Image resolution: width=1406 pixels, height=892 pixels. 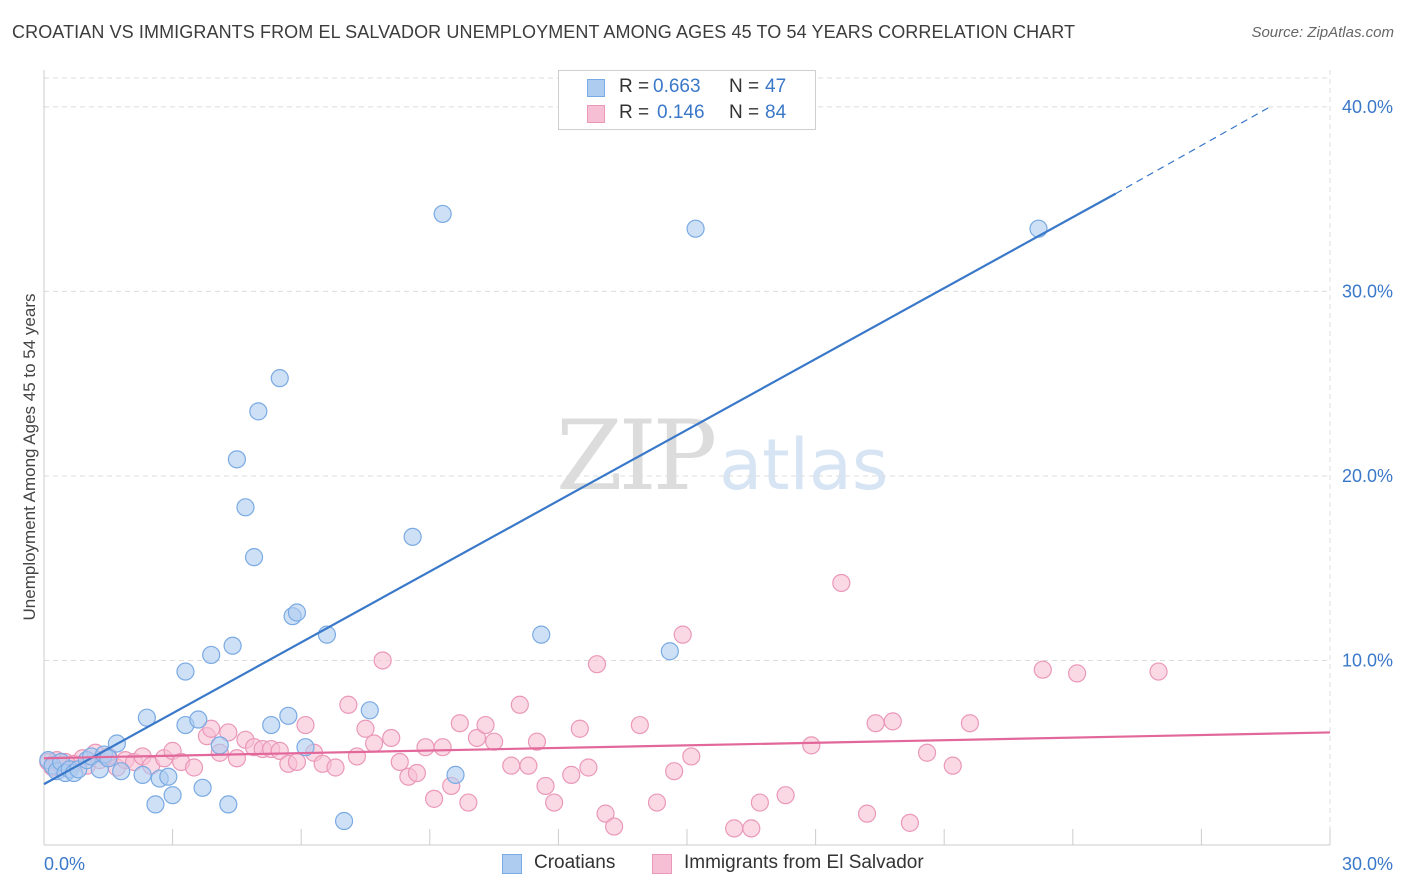 I want to click on y-axis-label: Unemployment Among Ages 45 to 54 years, so click(x=29, y=457).